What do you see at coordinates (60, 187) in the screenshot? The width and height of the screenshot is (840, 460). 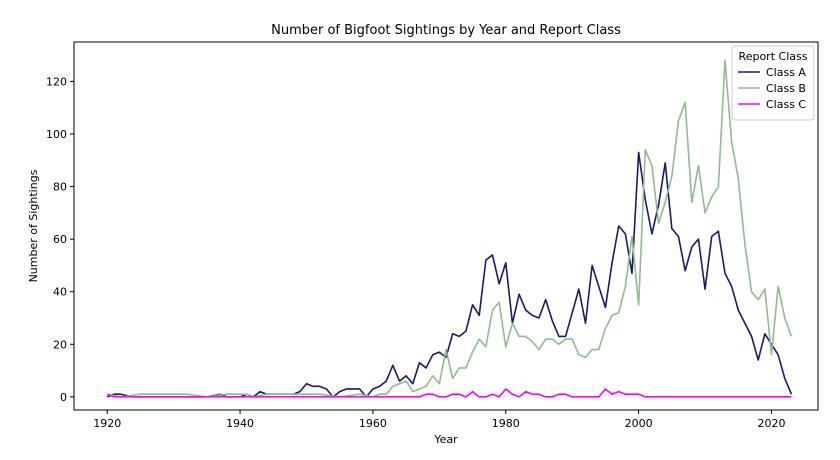 I see `y-tick-label: 80` at bounding box center [60, 187].